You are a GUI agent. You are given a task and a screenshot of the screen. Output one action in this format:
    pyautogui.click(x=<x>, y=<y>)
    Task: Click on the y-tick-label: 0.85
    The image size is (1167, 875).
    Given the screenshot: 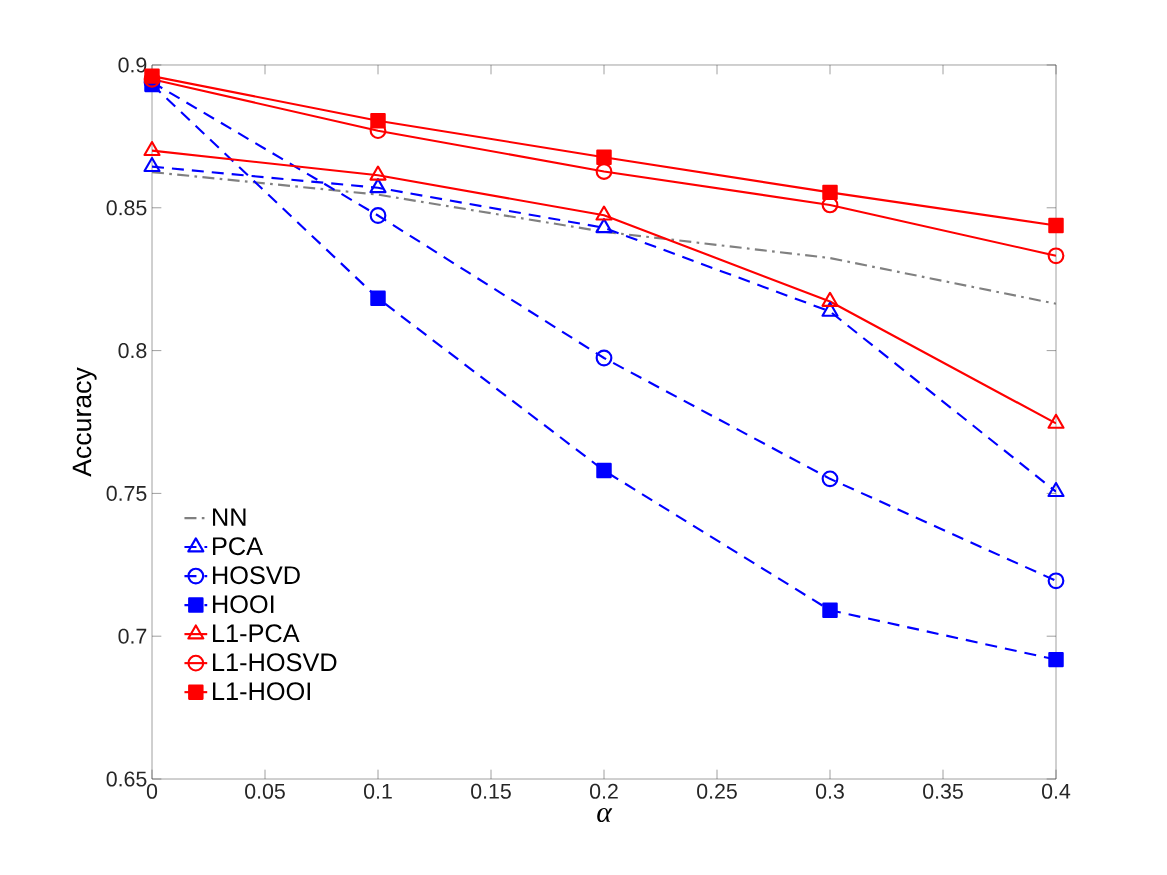 What is the action you would take?
    pyautogui.click(x=126, y=208)
    